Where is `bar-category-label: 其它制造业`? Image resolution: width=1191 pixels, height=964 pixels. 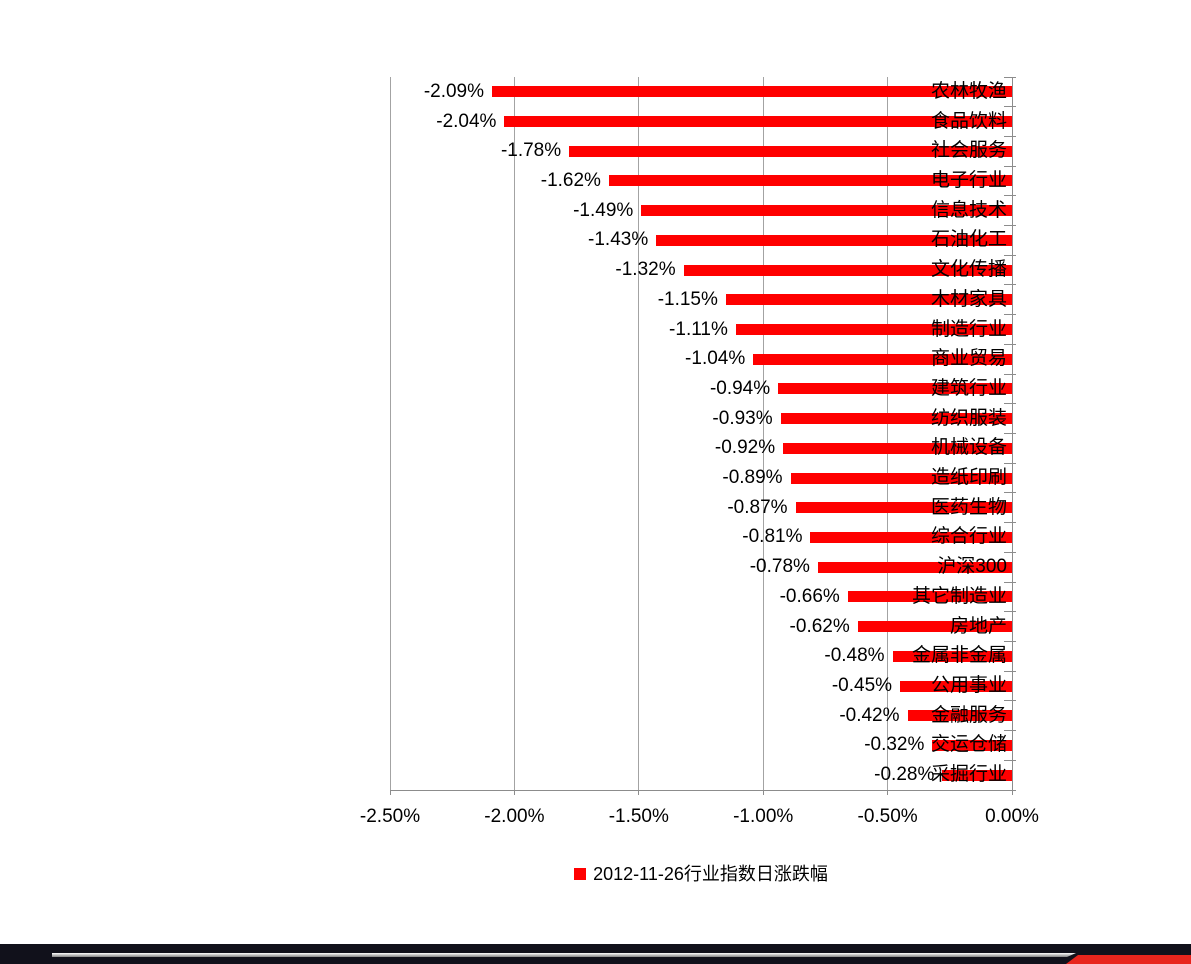 bar-category-label: 其它制造业 is located at coordinates (959, 596).